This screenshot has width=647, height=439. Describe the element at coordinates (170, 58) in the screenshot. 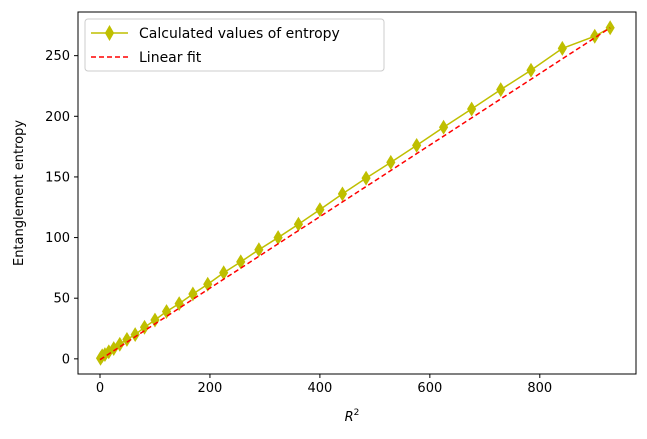

I see `legend-label-linear-fit: Linear fit` at that location.